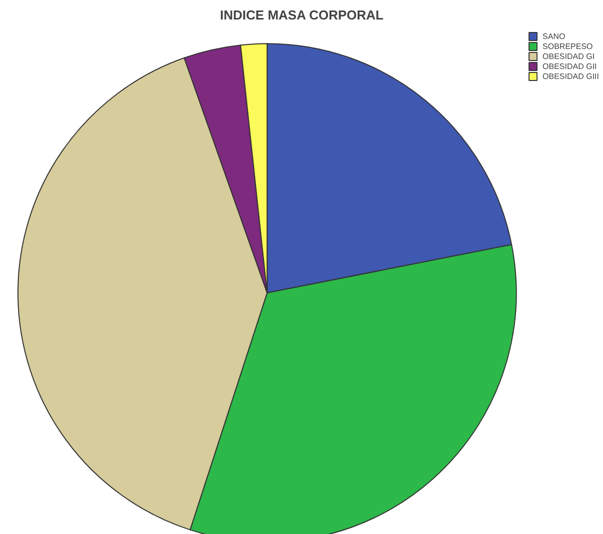  What do you see at coordinates (554, 36) in the screenshot?
I see `legend-label: SANO` at bounding box center [554, 36].